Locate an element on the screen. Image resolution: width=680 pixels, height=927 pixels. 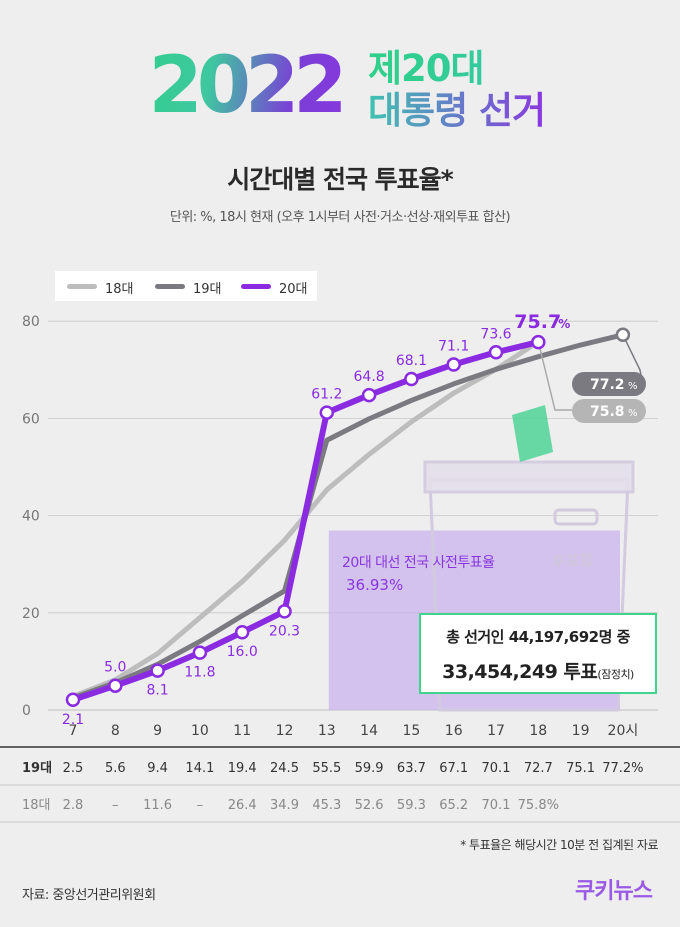
data-label-20: 61.2 is located at coordinates (326, 395).